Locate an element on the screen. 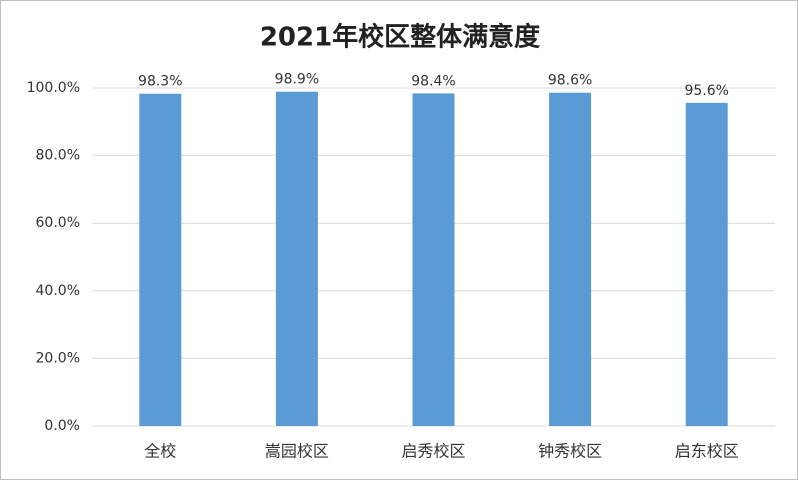 This screenshot has height=480, width=798. y-tick-label: 20.0% is located at coordinates (58, 358).